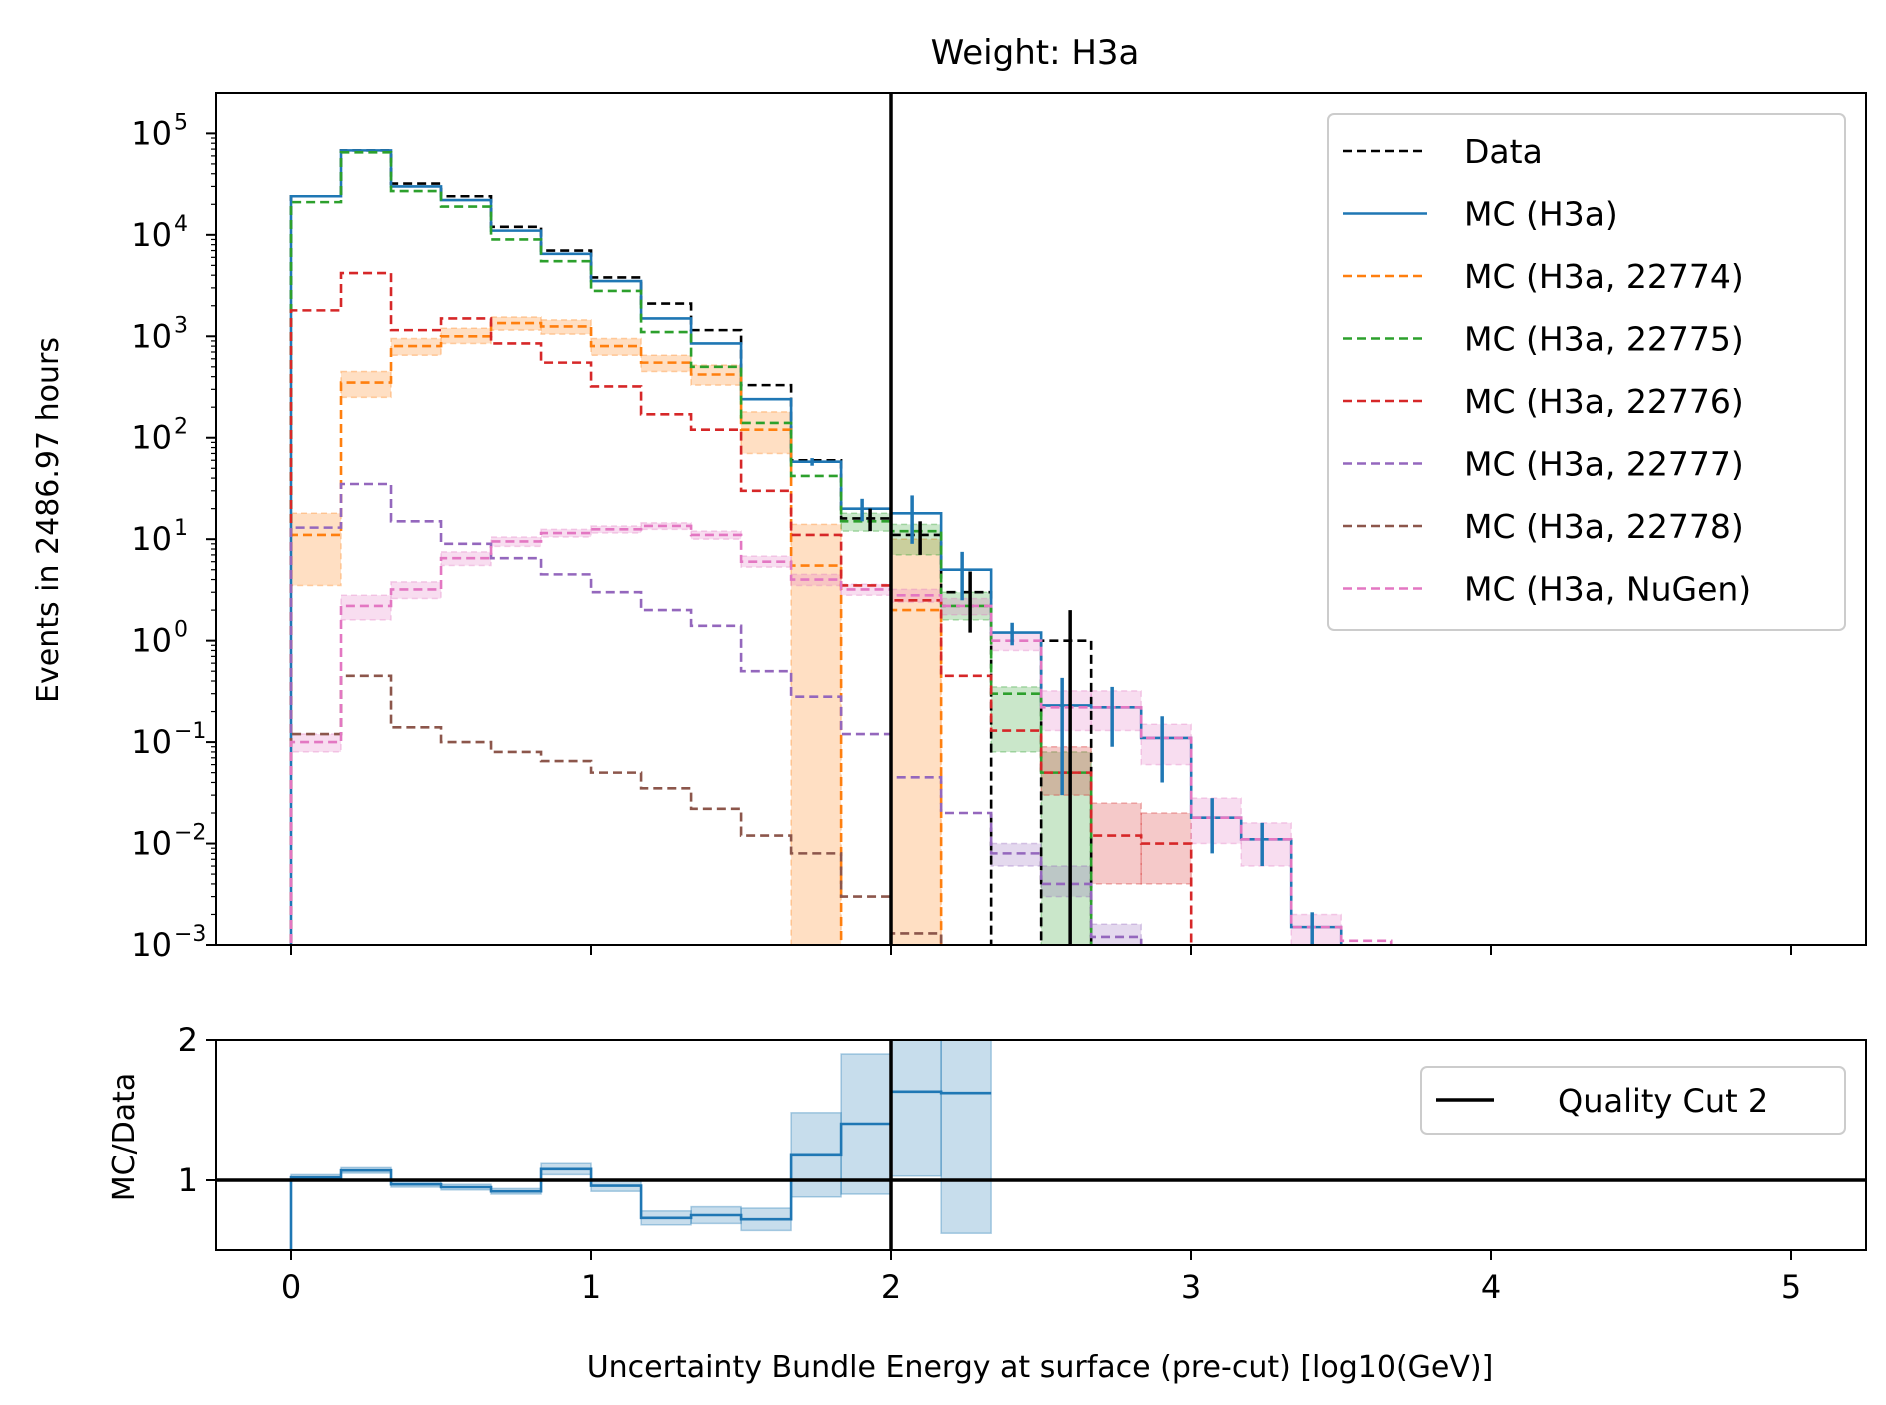  Describe the element at coordinates (1604, 526) in the screenshot. I see `legend-label-6: MC (H3a, 22778)` at that location.